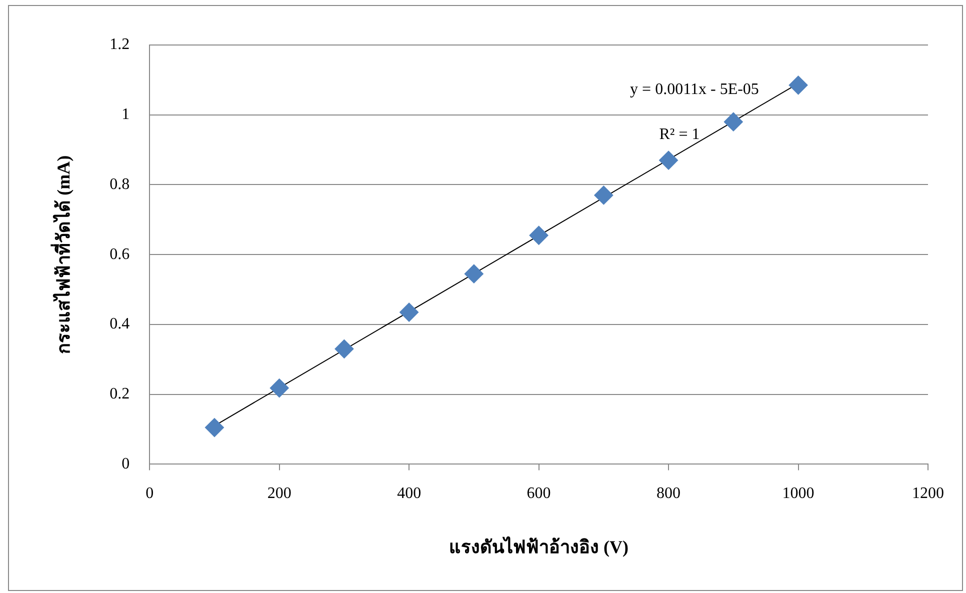 Image resolution: width=966 pixels, height=593 pixels. I want to click on y-axis-title: กระแสไฟฟ้าที่วัดได้ (mA), so click(62, 254).